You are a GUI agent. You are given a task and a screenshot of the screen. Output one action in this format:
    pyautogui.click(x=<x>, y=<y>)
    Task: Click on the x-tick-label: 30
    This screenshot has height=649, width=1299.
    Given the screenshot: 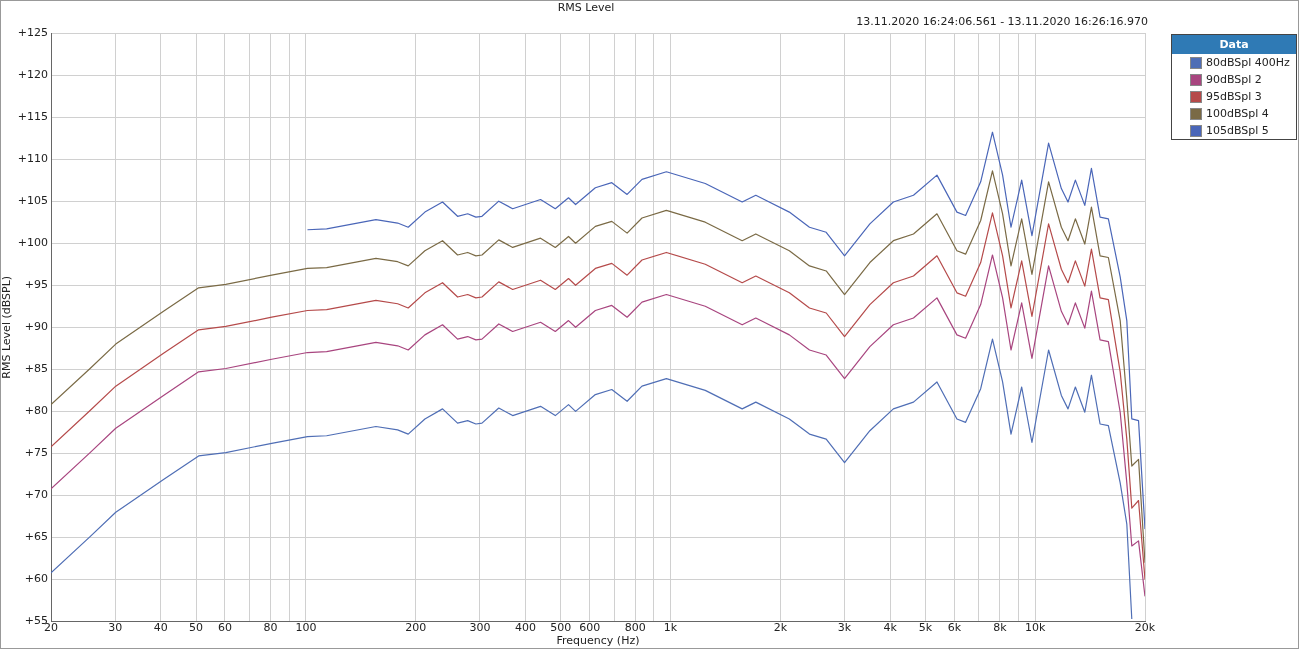 What is the action you would take?
    pyautogui.click(x=115, y=628)
    